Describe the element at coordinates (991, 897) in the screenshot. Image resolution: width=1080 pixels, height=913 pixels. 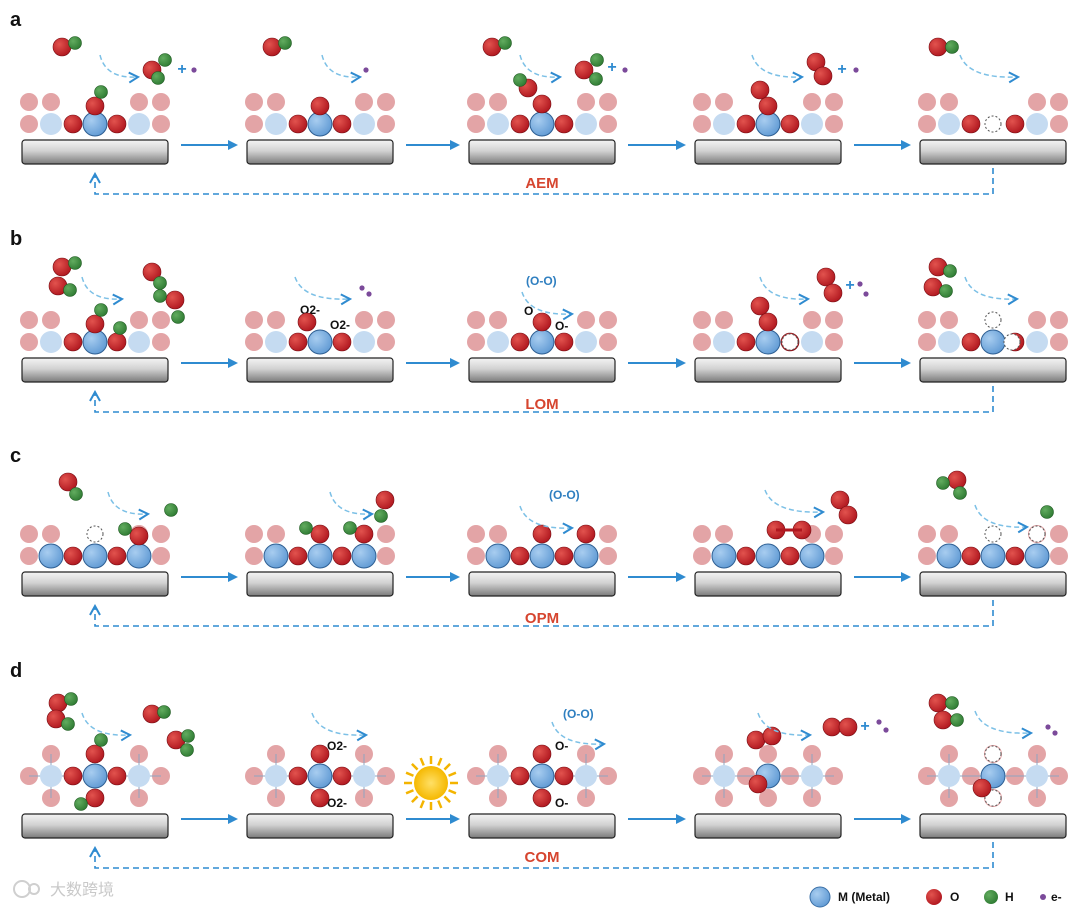
I see `hydrogen-legend-icon` at that location.